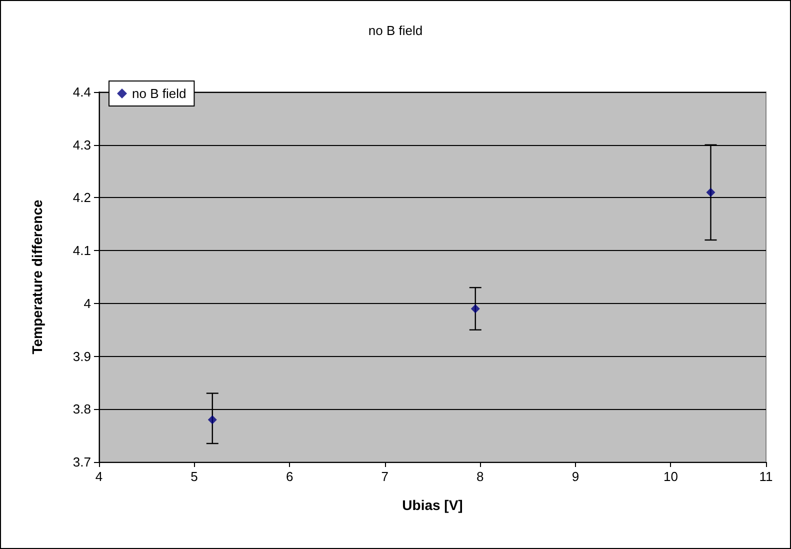 The image size is (791, 549). I want to click on x-axis-title: Ubias [V], so click(432, 505).